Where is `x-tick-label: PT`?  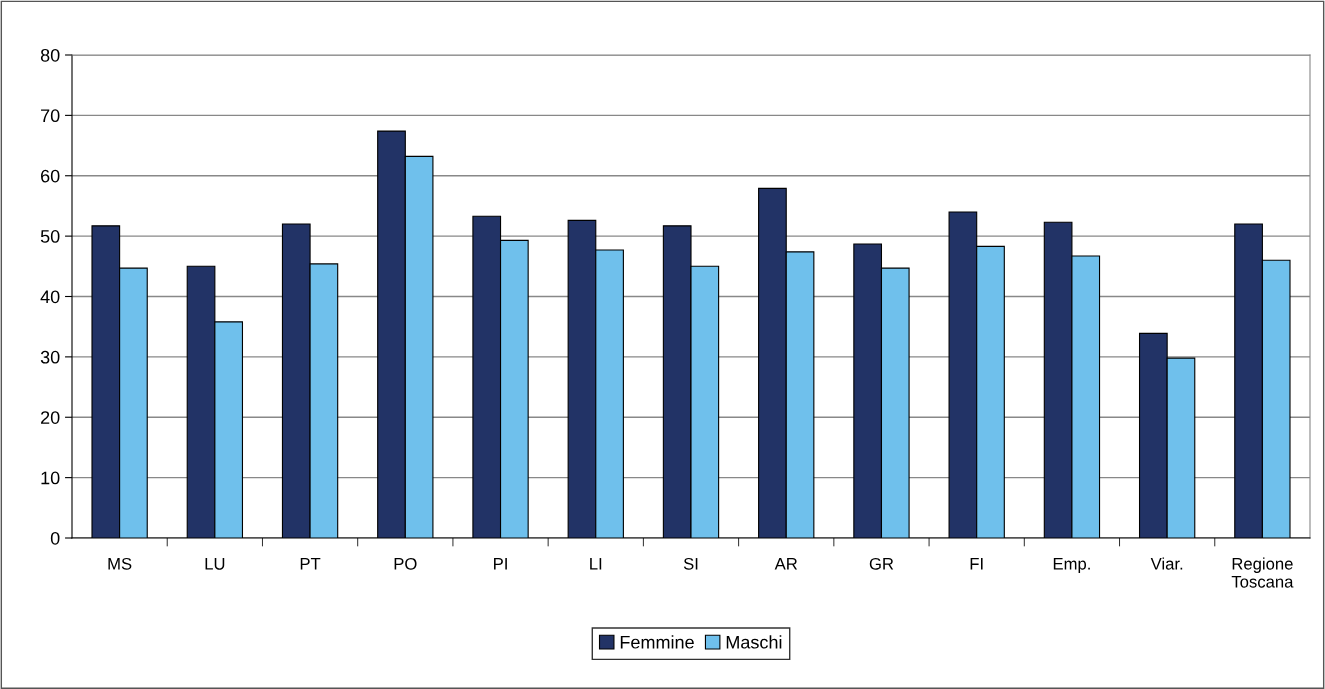
x-tick-label: PT is located at coordinates (310, 564).